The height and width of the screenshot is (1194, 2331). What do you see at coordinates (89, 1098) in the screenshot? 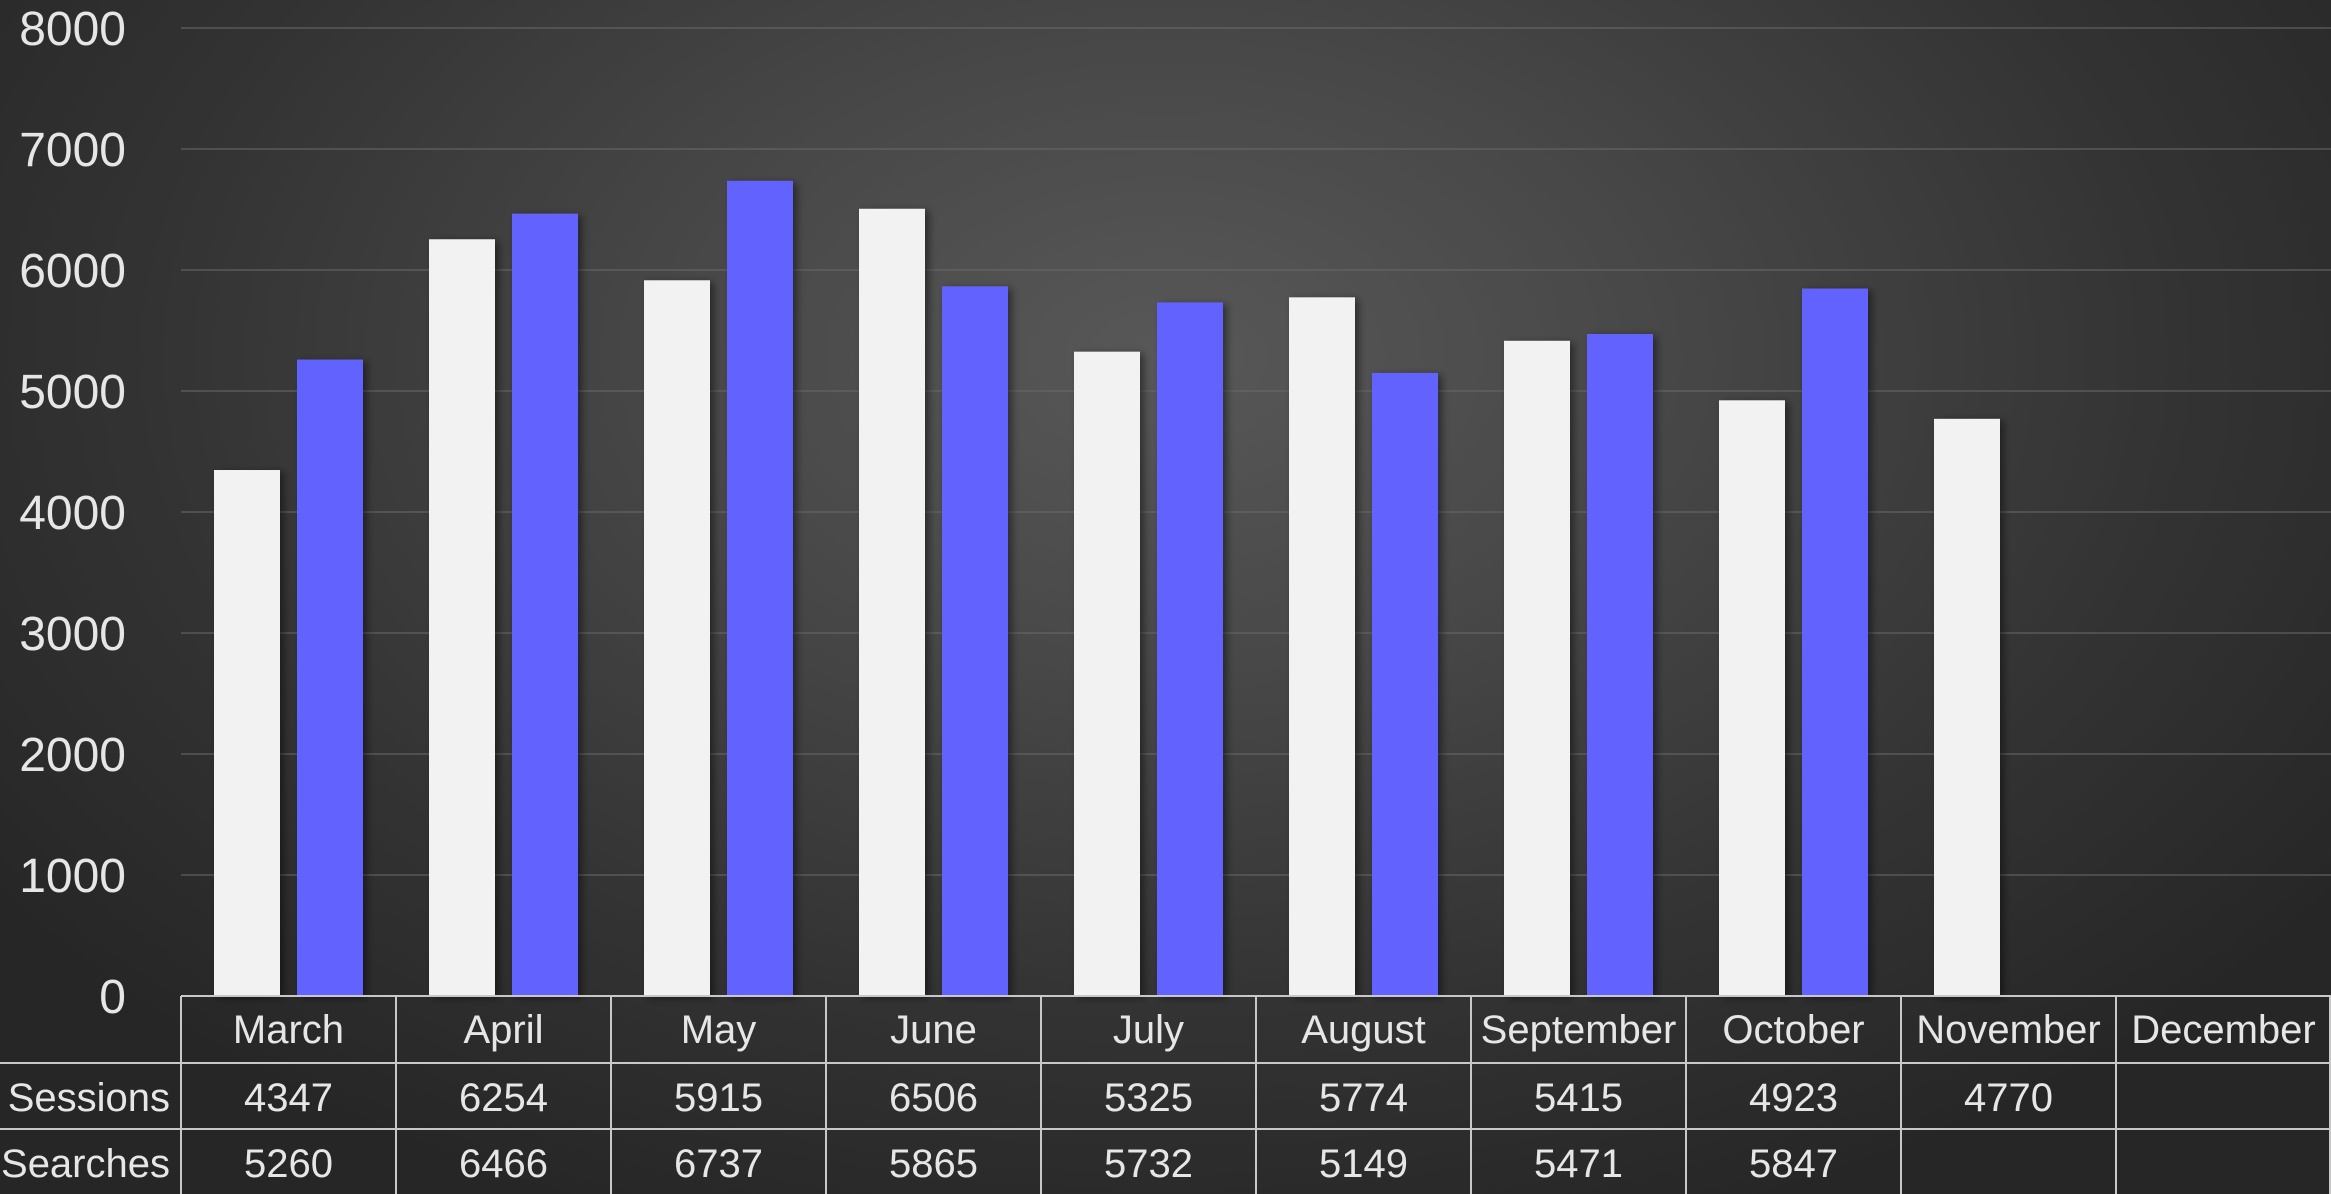
I see `table-row-label: Sessions` at bounding box center [89, 1098].